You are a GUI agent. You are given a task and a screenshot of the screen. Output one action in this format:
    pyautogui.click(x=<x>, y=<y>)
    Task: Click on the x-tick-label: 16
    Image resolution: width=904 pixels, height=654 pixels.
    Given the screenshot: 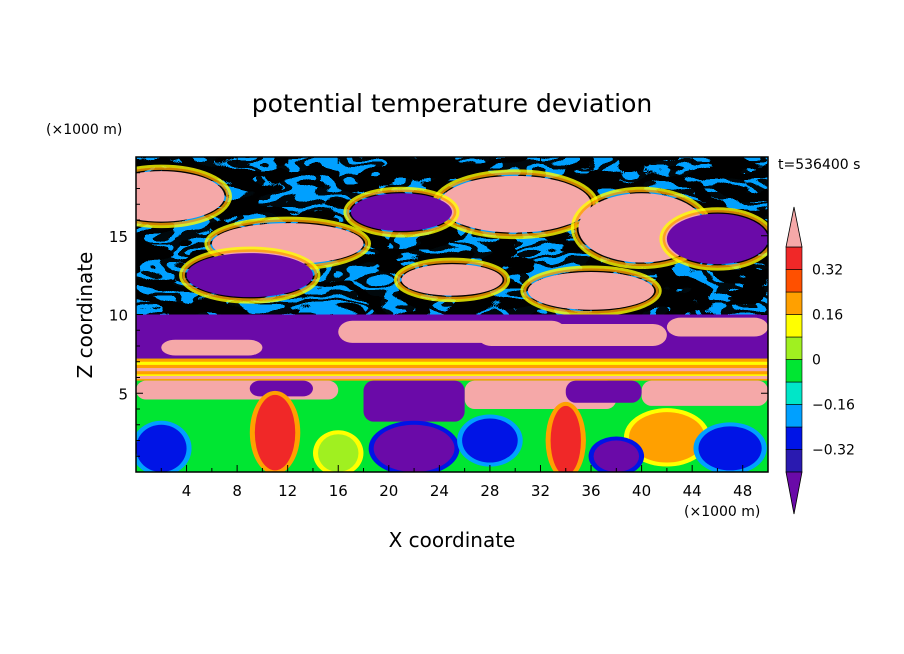 What is the action you would take?
    pyautogui.click(x=338, y=491)
    